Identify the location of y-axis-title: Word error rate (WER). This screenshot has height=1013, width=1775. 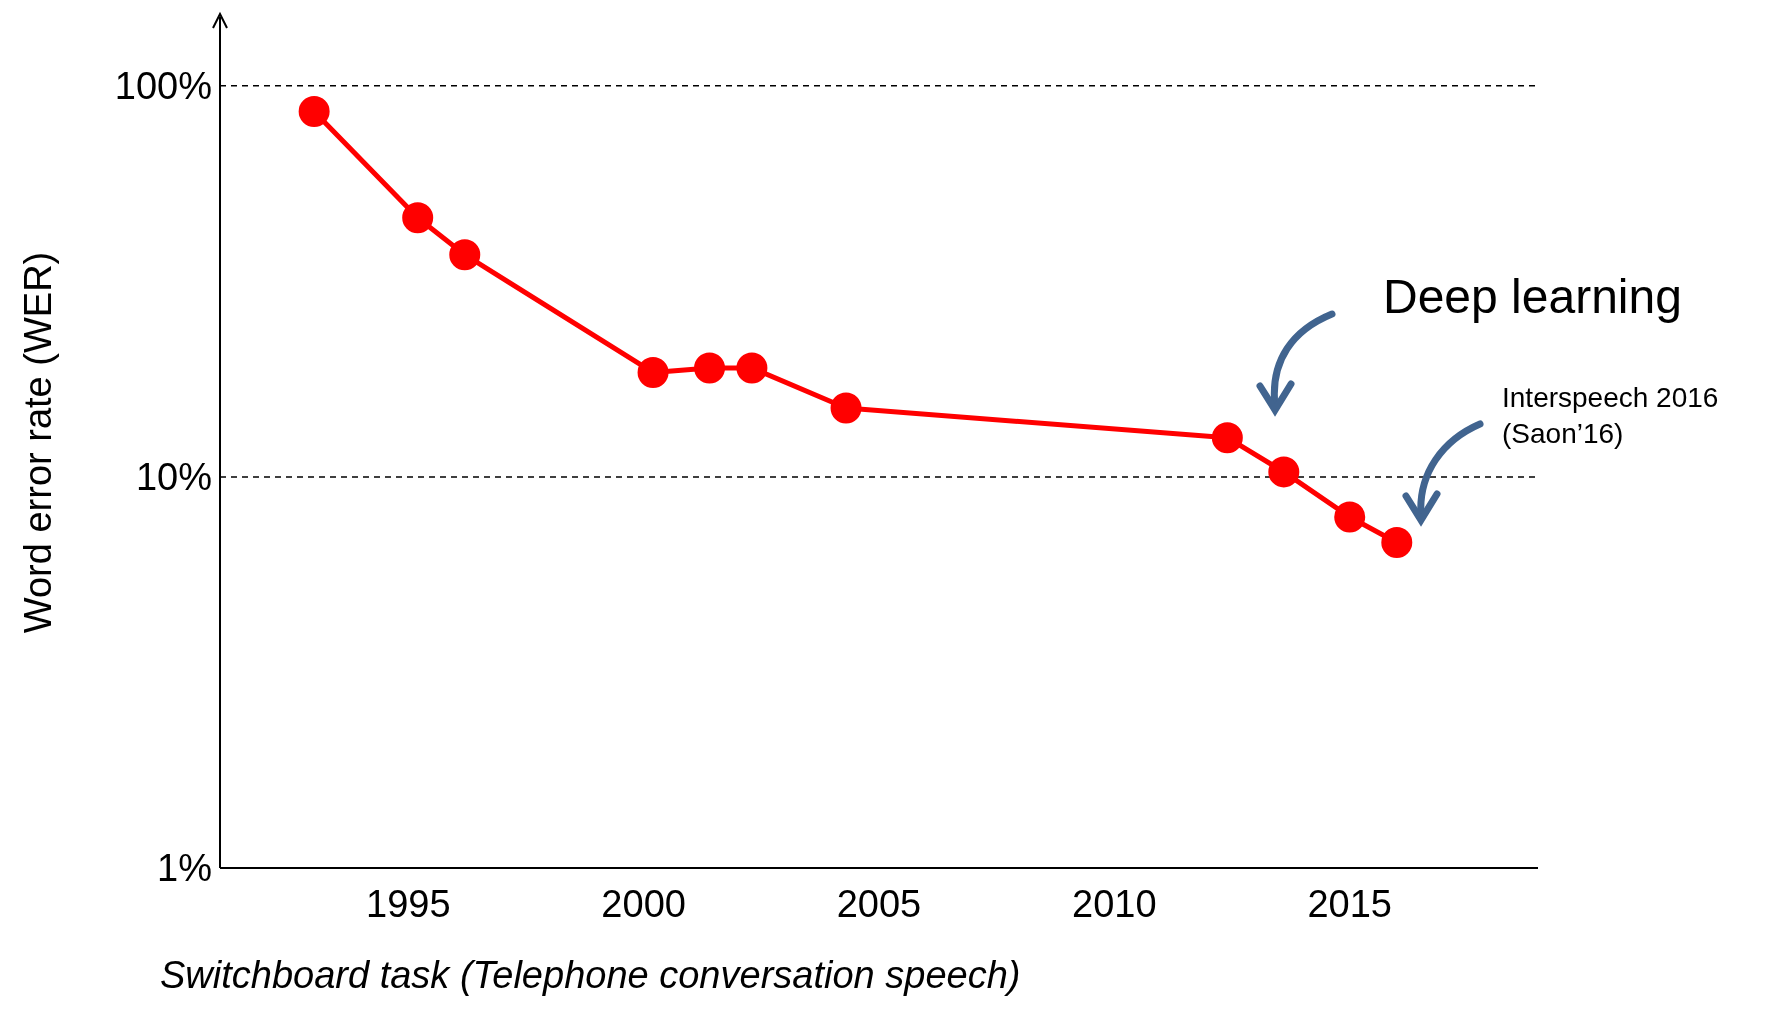
(38, 442).